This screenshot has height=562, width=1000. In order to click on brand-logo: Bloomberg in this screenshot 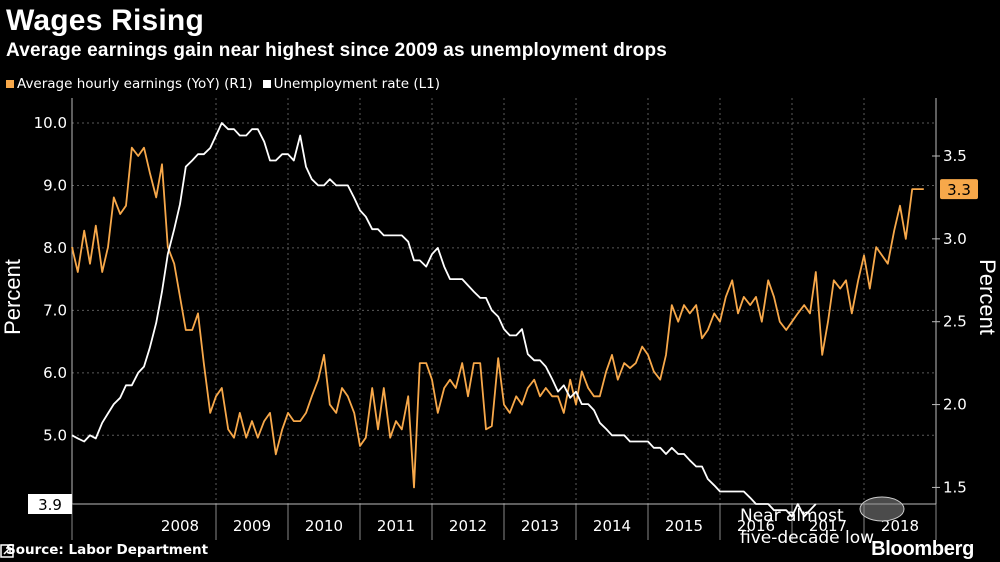, I will do `click(922, 549)`.